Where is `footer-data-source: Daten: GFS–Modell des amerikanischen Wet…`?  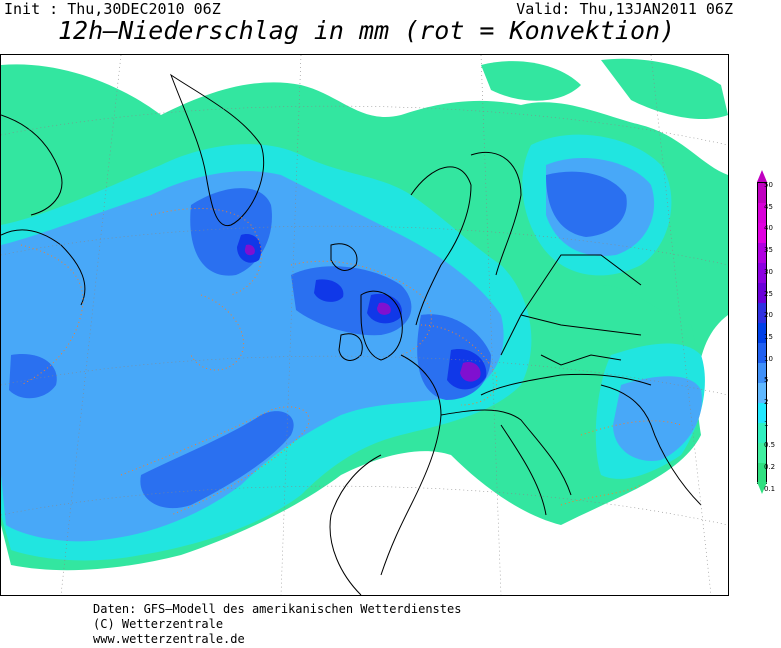 footer-data-source: Daten: GFS–Modell des amerikanischen Wet… is located at coordinates (277, 609).